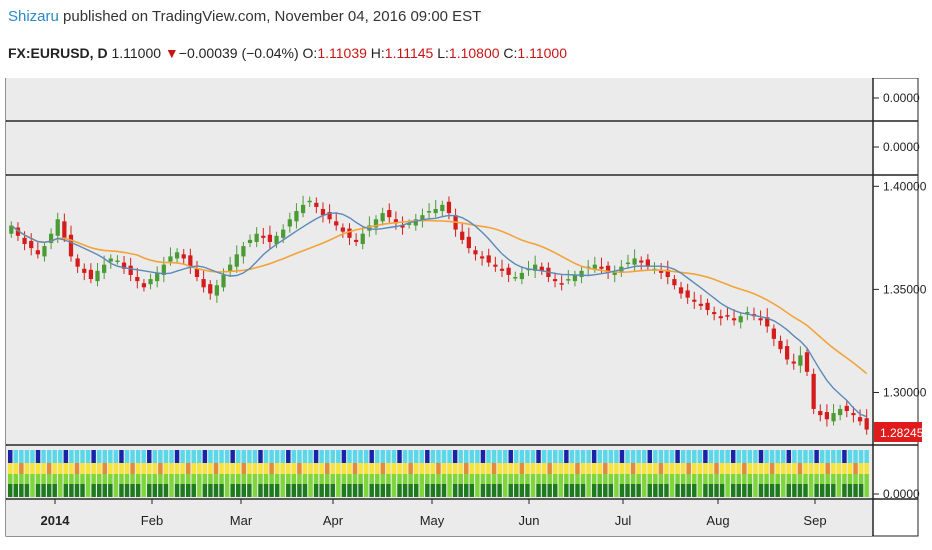 Image resolution: width=932 pixels, height=550 pixels. Describe the element at coordinates (152, 520) in the screenshot. I see `time-tick-label: Feb` at that location.